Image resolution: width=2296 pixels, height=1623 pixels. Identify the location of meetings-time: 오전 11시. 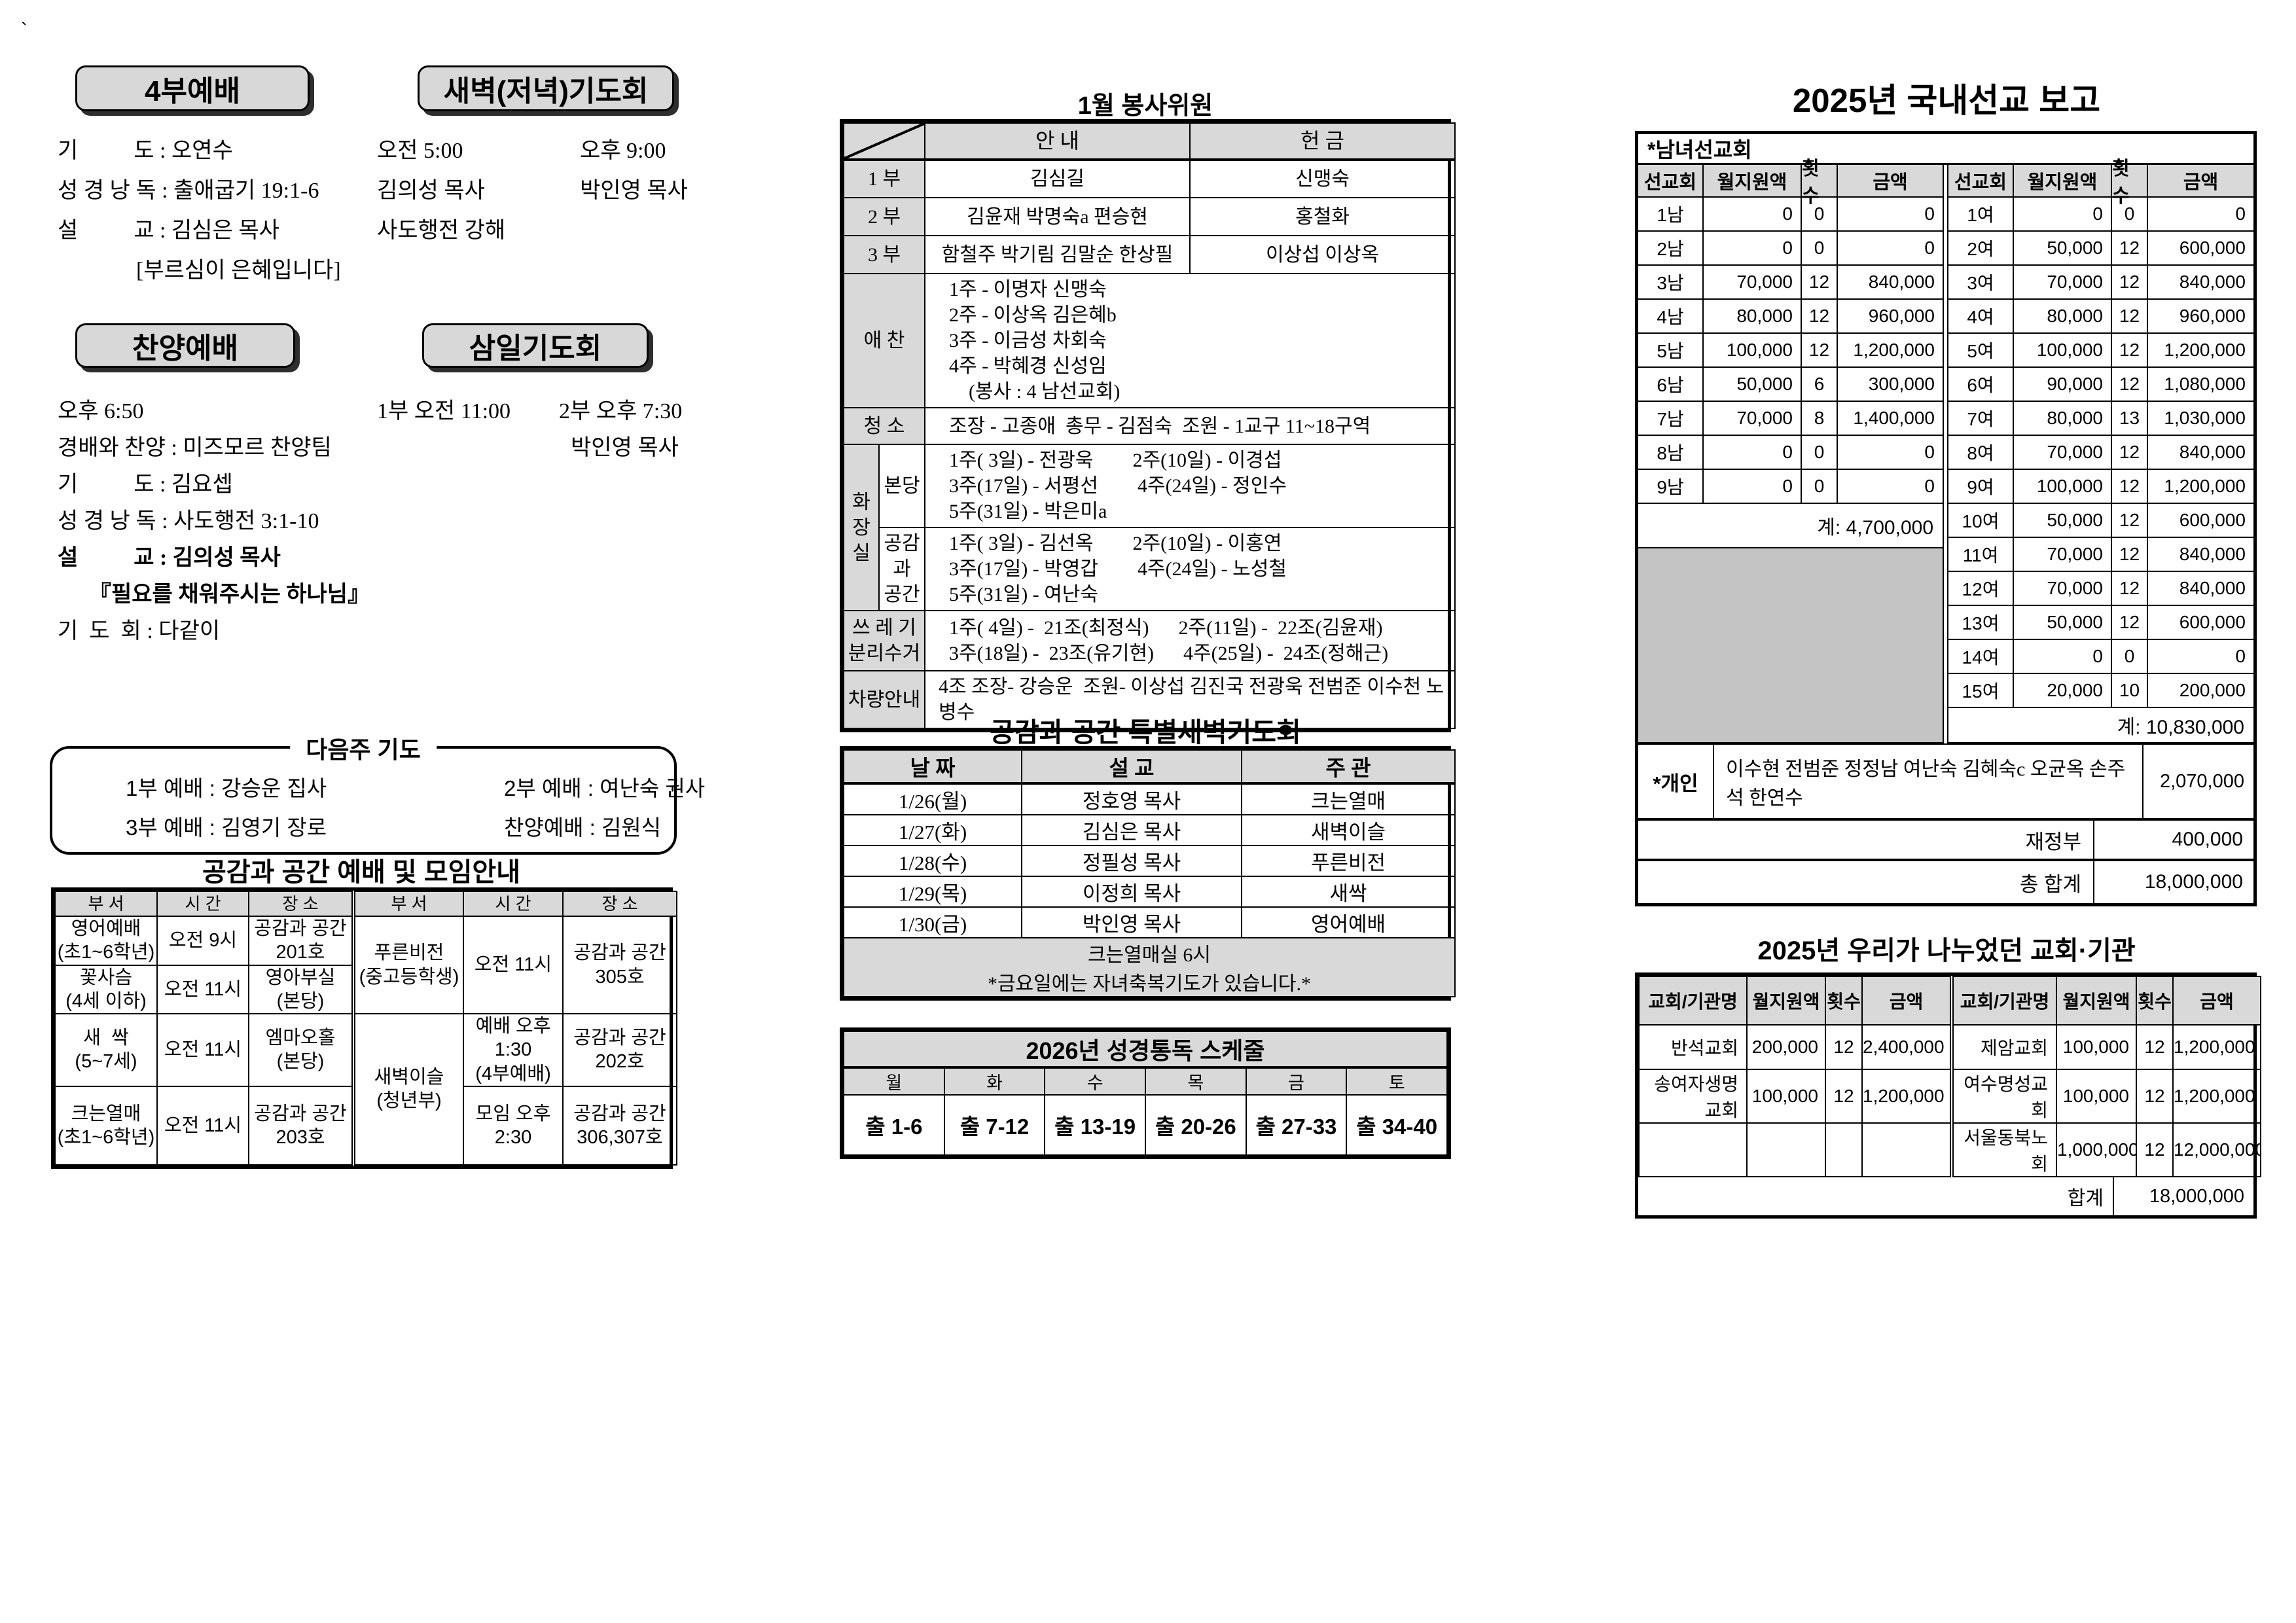
(202, 1125).